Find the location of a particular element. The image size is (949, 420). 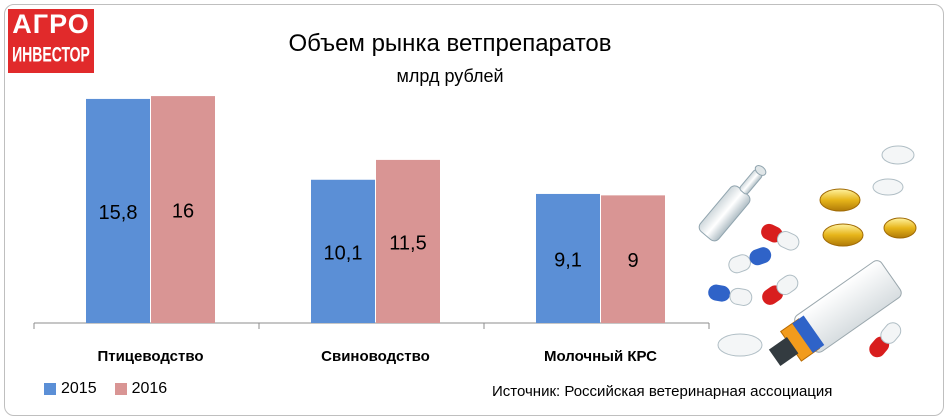

legend-item-2015: 2015 is located at coordinates (70, 389).